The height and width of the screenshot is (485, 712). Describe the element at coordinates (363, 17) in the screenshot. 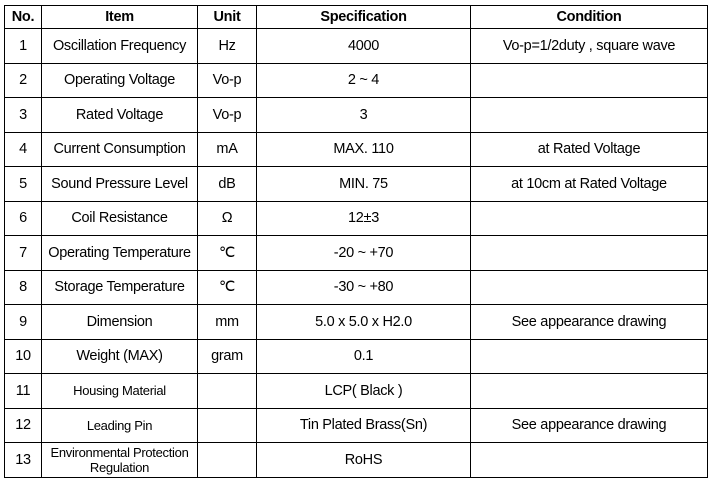

I see `header-cell: Specification` at that location.